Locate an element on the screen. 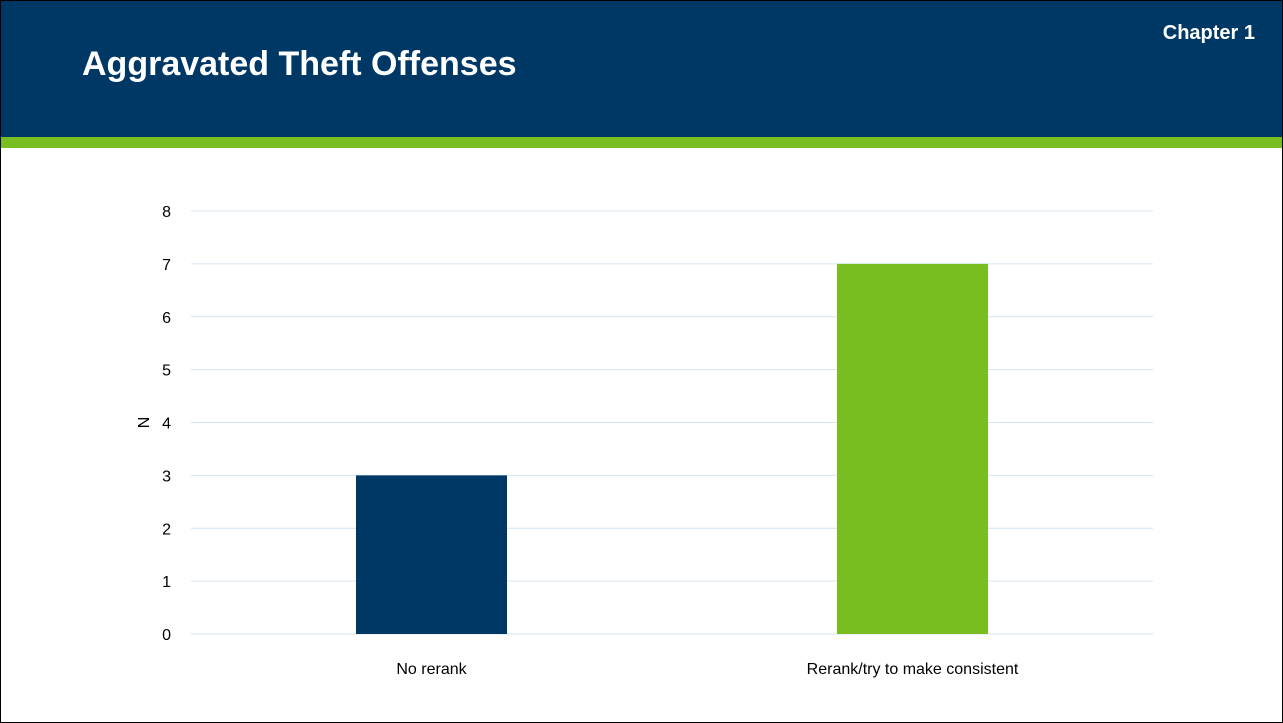 This screenshot has width=1283, height=723. y-tick-label: 6 is located at coordinates (166, 318).